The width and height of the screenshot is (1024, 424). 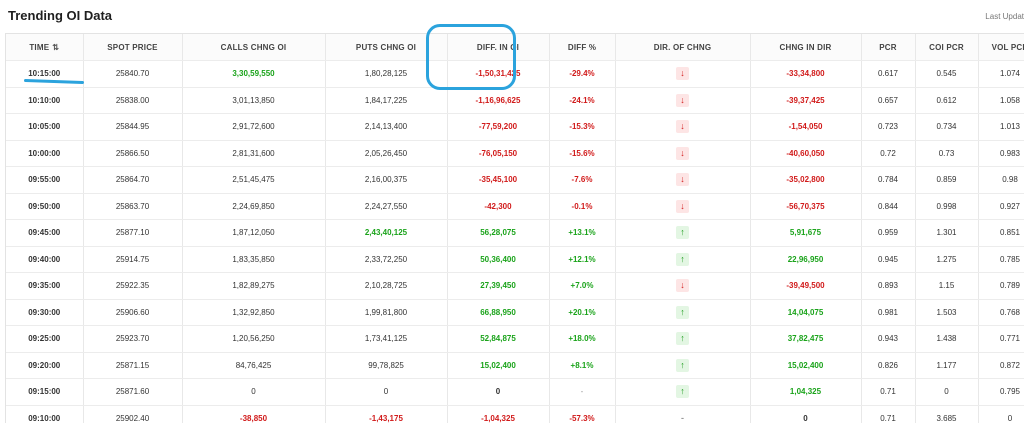 What do you see at coordinates (582, 414) in the screenshot?
I see `diff-pct-cell: -57.3%` at bounding box center [582, 414].